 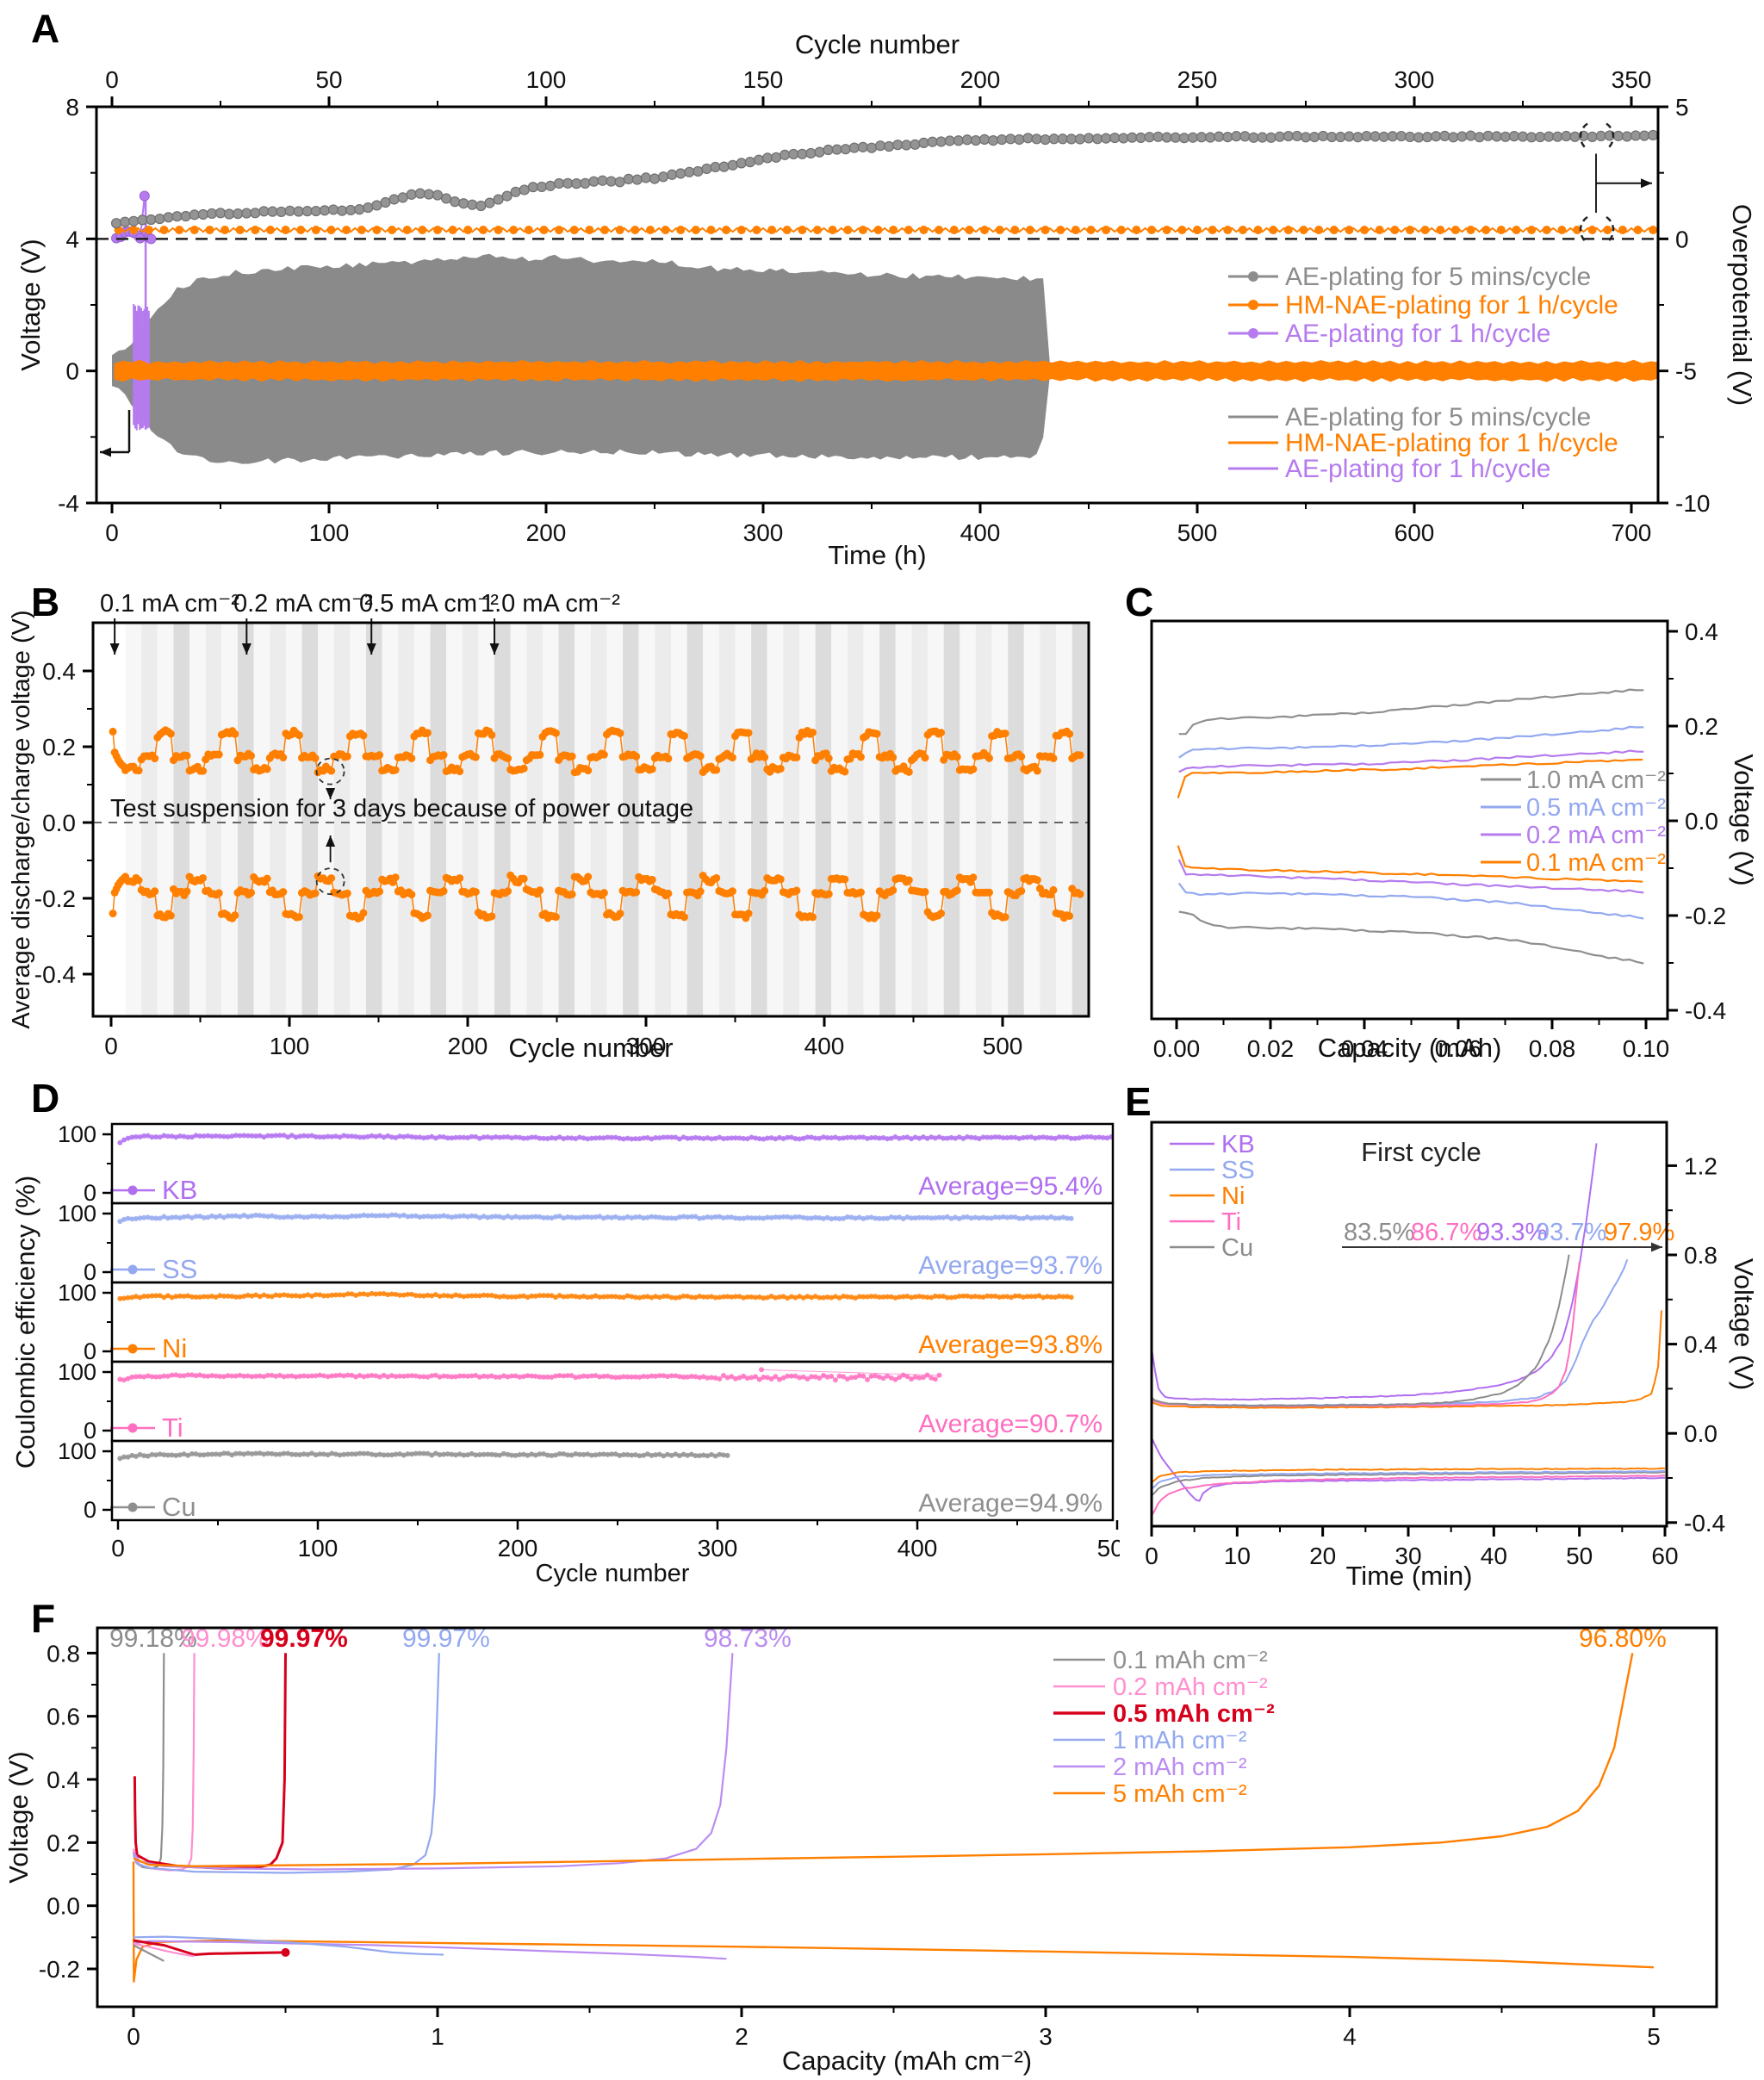 I want to click on svg-text: Ti, so click(x=172, y=1428).